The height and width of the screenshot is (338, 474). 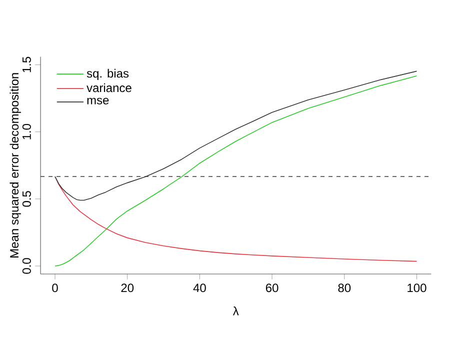 I want to click on x-tick-label: 0, so click(x=55, y=288).